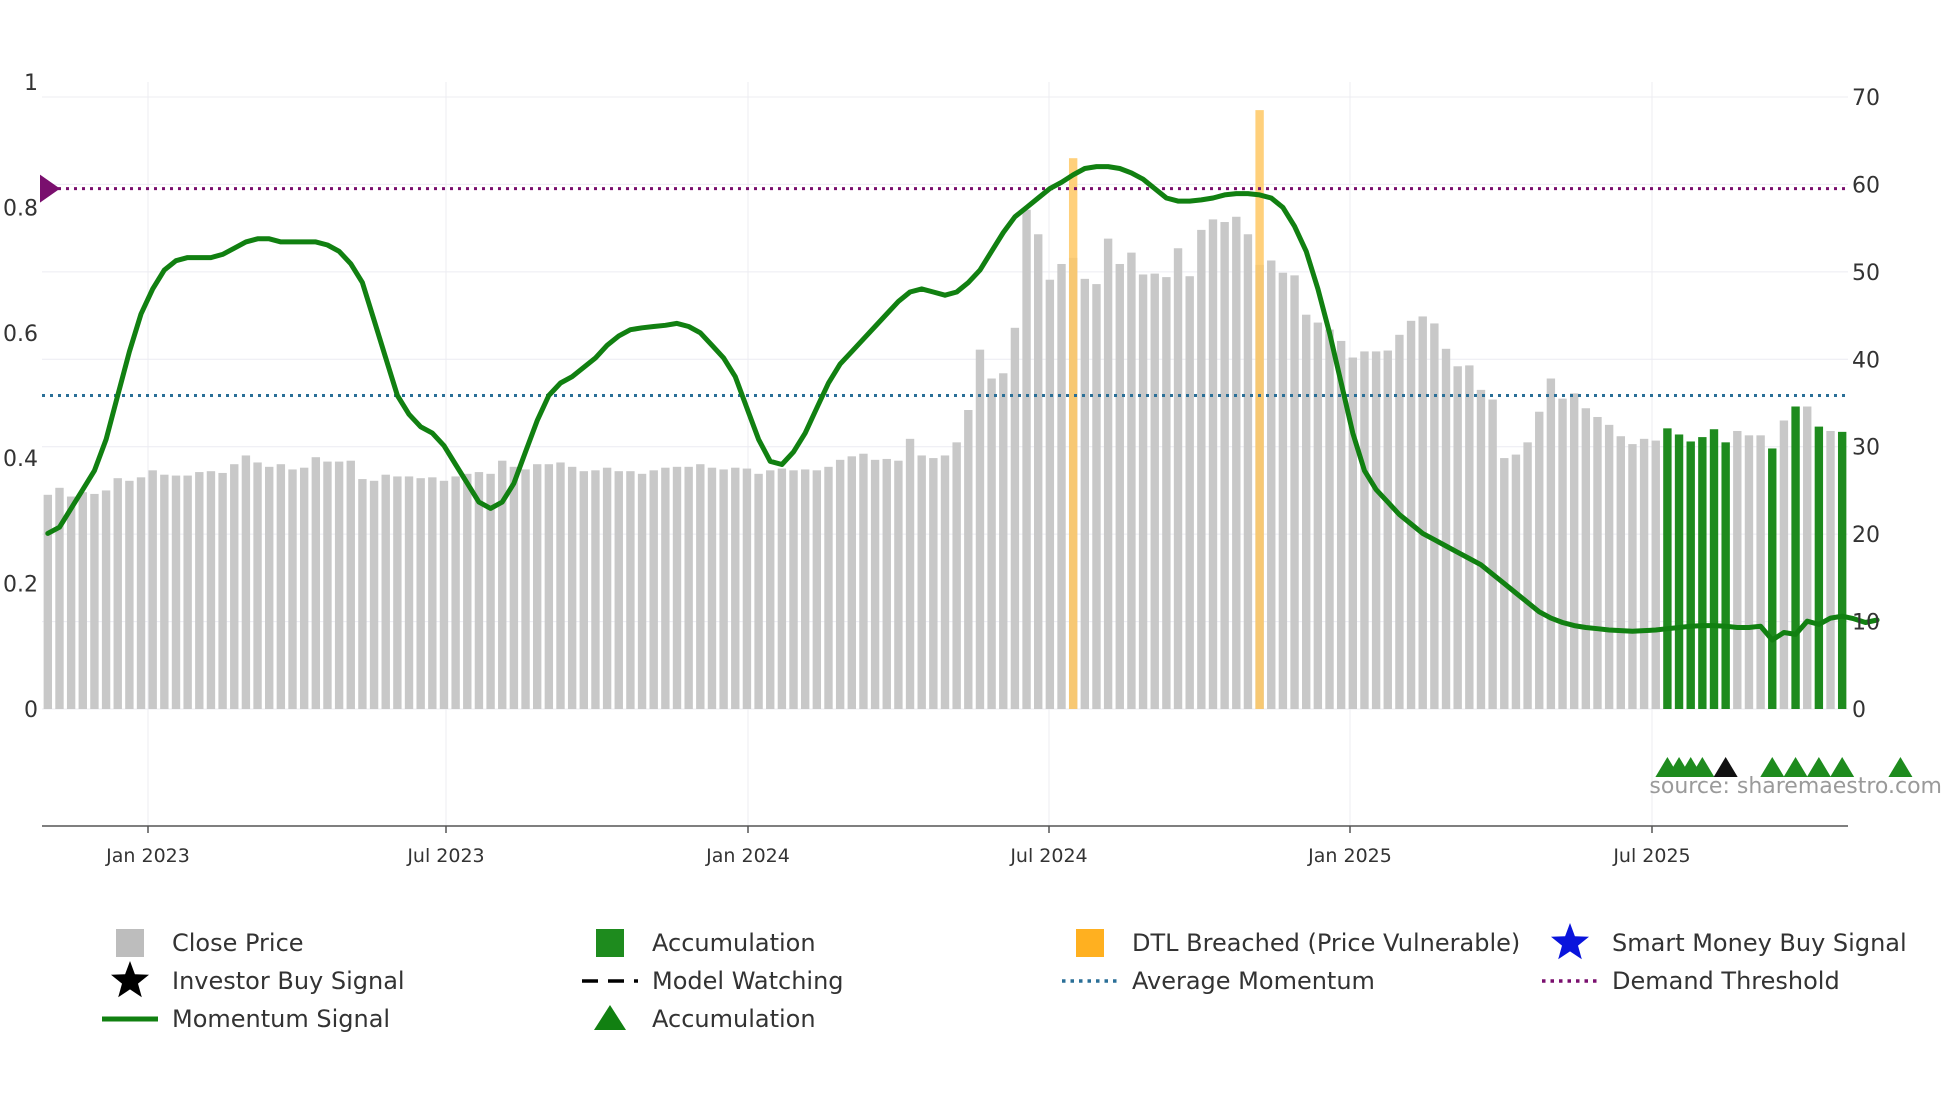 This screenshot has width=1960, height=1102. What do you see at coordinates (1326, 943) in the screenshot?
I see `legend-label: DTL Breached (Price Vulnerable)` at bounding box center [1326, 943].